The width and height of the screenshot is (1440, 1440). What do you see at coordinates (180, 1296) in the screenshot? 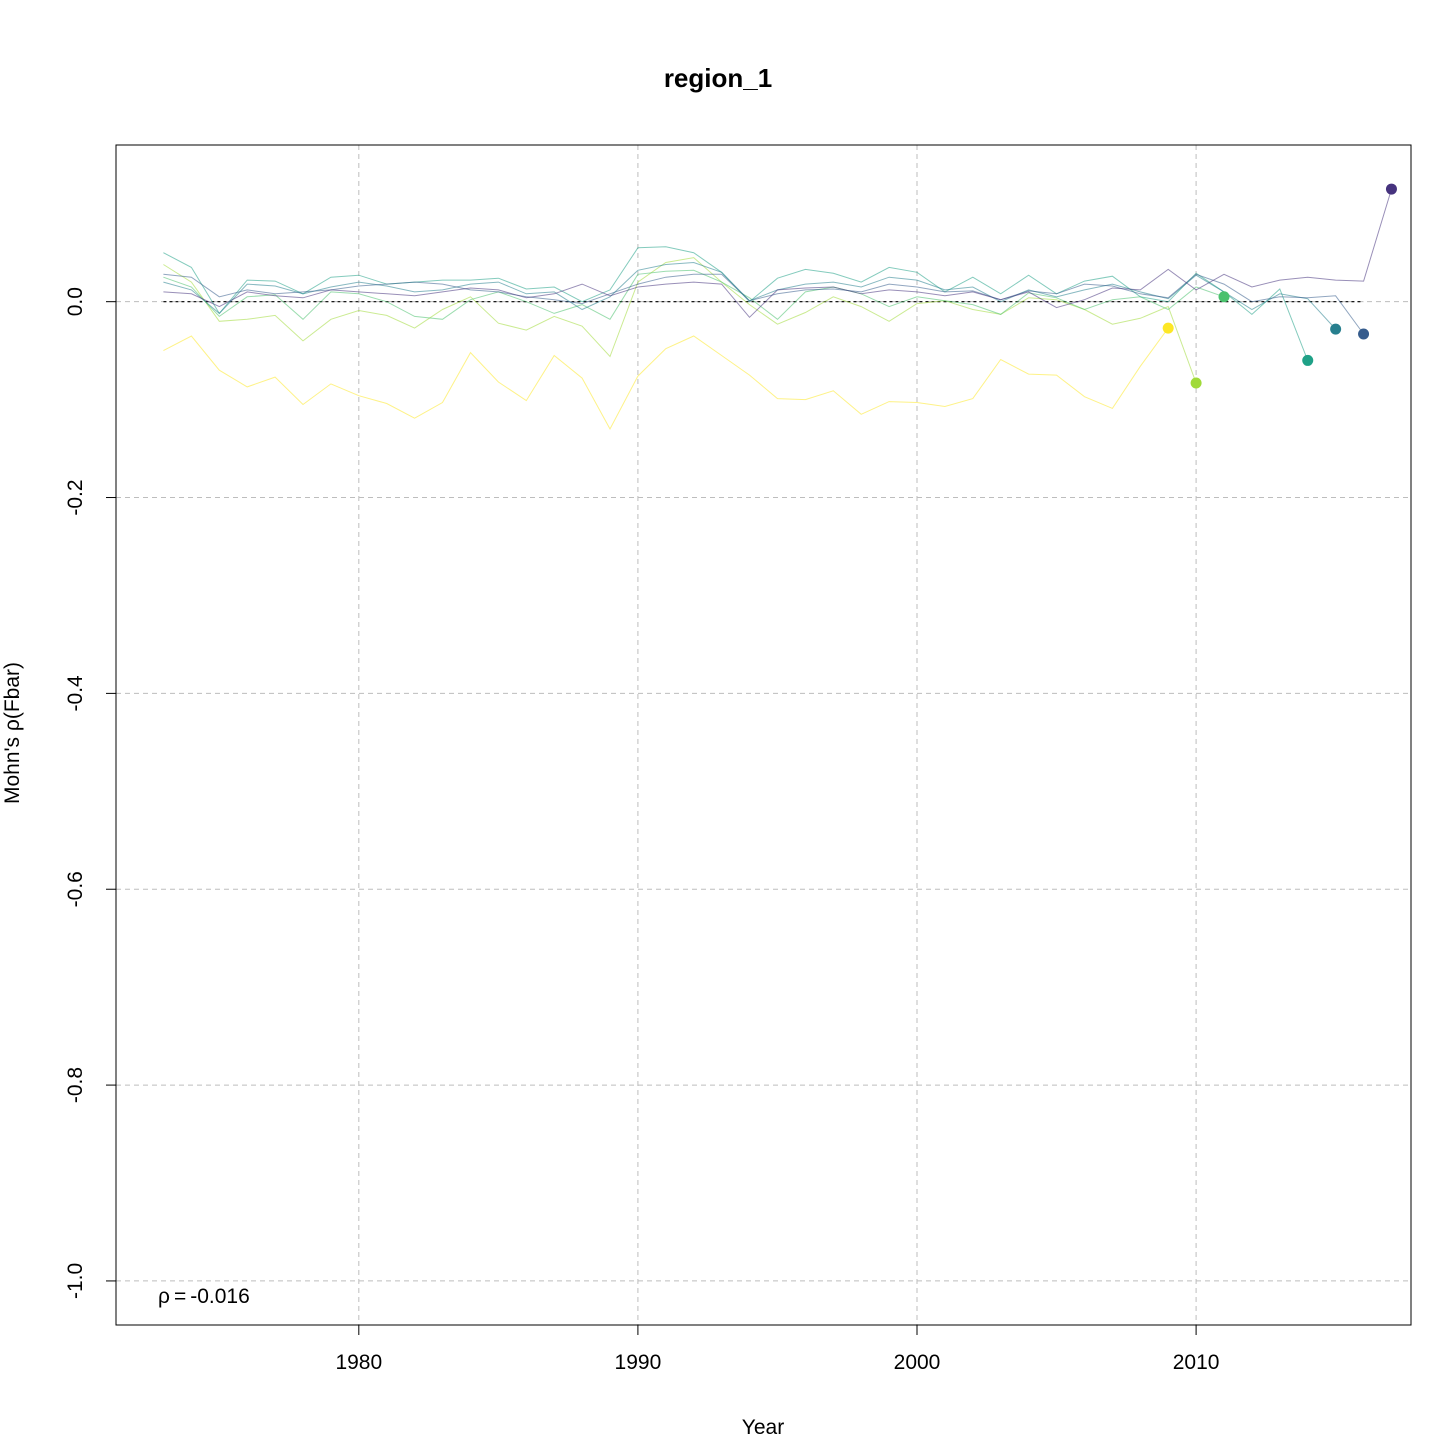
I see `rho-operator: =` at bounding box center [180, 1296].